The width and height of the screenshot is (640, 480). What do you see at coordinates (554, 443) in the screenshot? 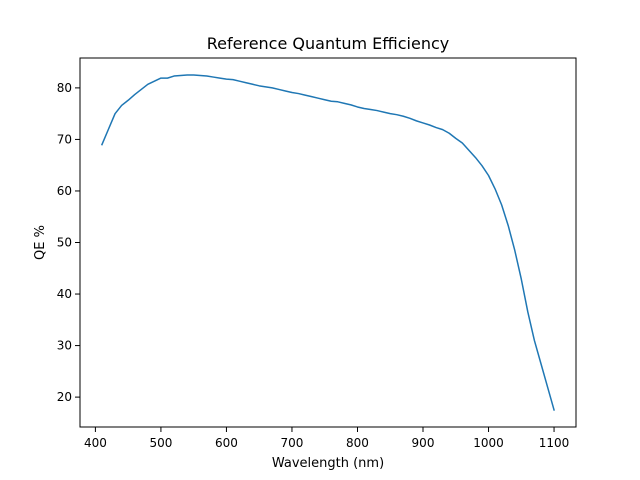
I see `x-tick-label: 1100` at bounding box center [554, 443].